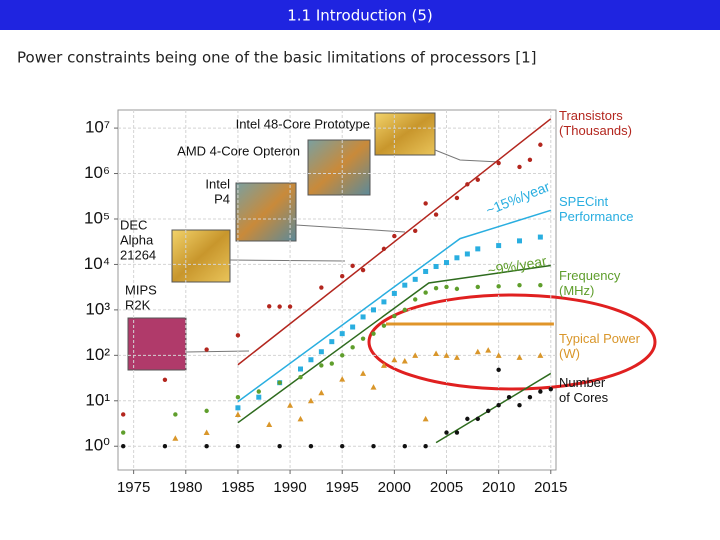 Image resolution: width=720 pixels, height=540 pixels. I want to click on chip-label: 21264, so click(138, 254).